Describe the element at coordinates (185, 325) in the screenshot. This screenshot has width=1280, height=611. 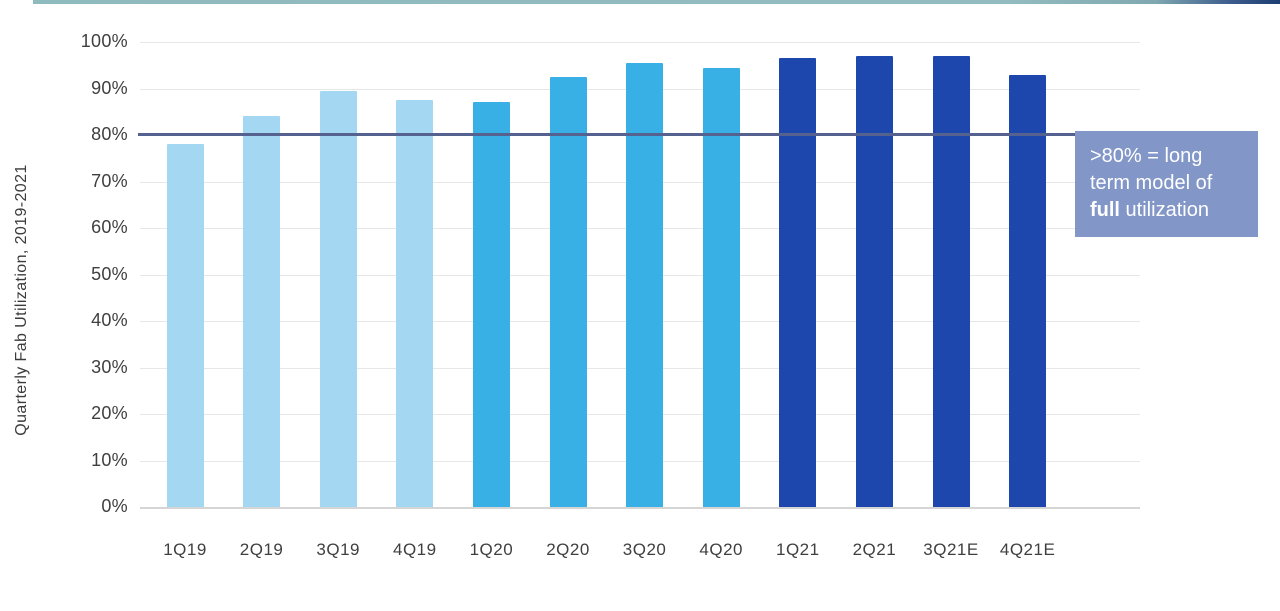
I see `bar-1Q19` at that location.